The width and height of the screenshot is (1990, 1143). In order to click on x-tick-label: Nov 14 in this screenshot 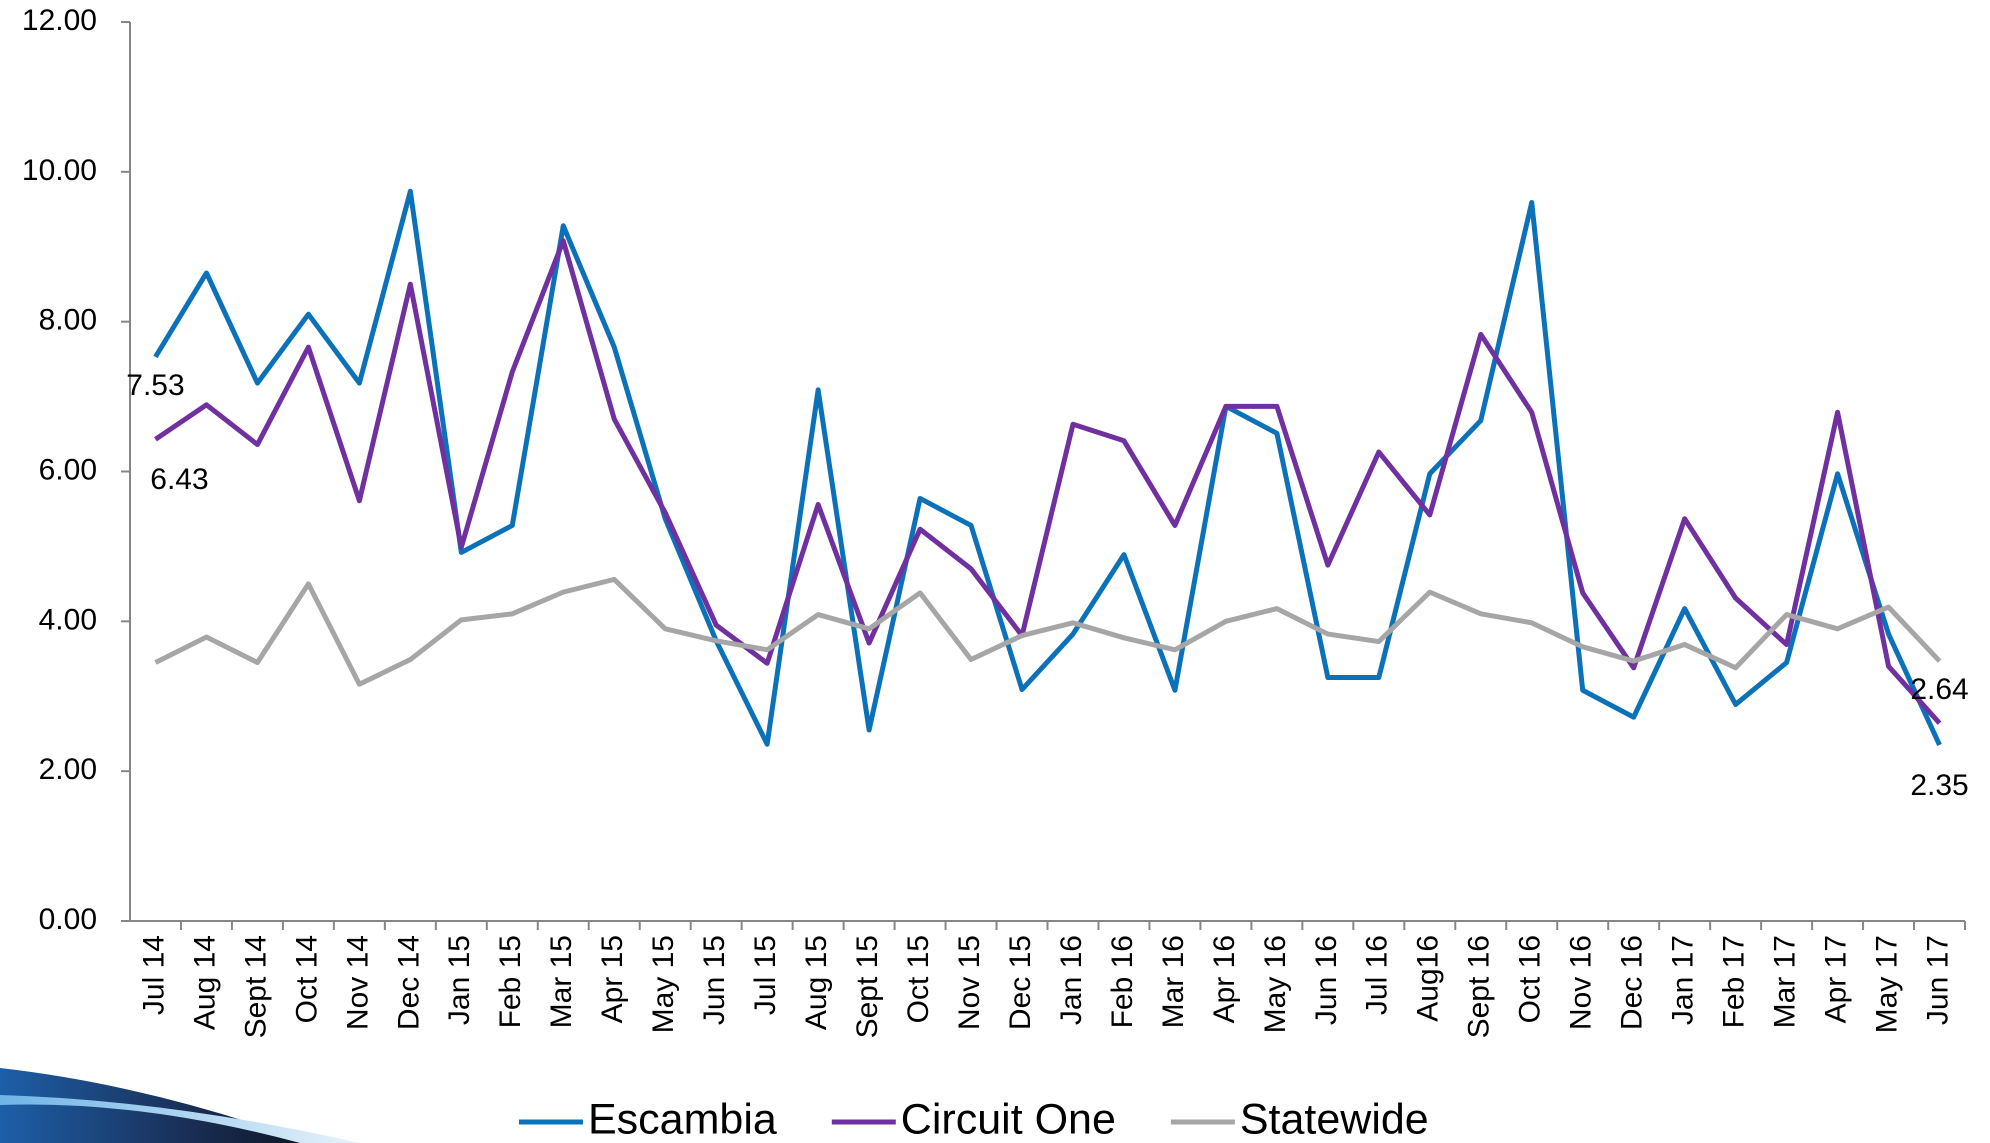, I will do `click(357, 982)`.